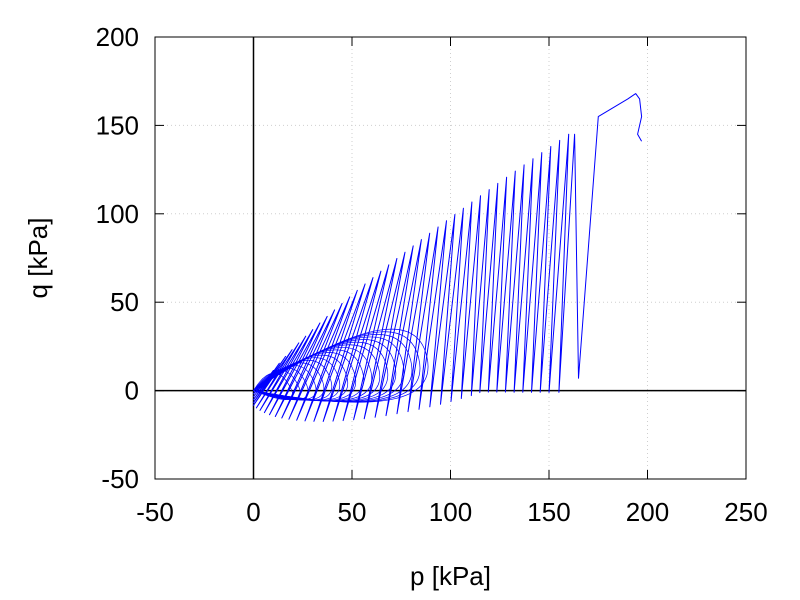 Image resolution: width=800 pixels, height=600 pixels. What do you see at coordinates (352, 512) in the screenshot?
I see `x-tick-label: 50` at bounding box center [352, 512].